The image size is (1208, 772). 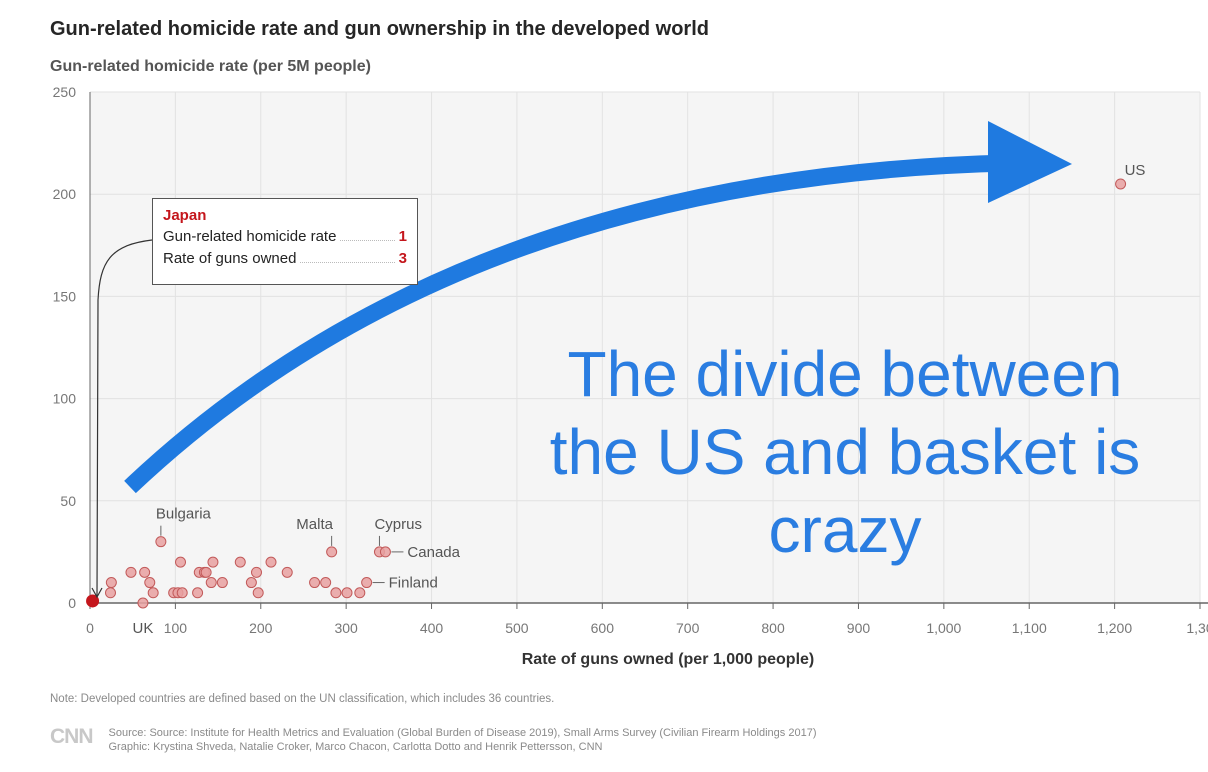 I want to click on callout-row-value: 1, so click(x=402, y=236).